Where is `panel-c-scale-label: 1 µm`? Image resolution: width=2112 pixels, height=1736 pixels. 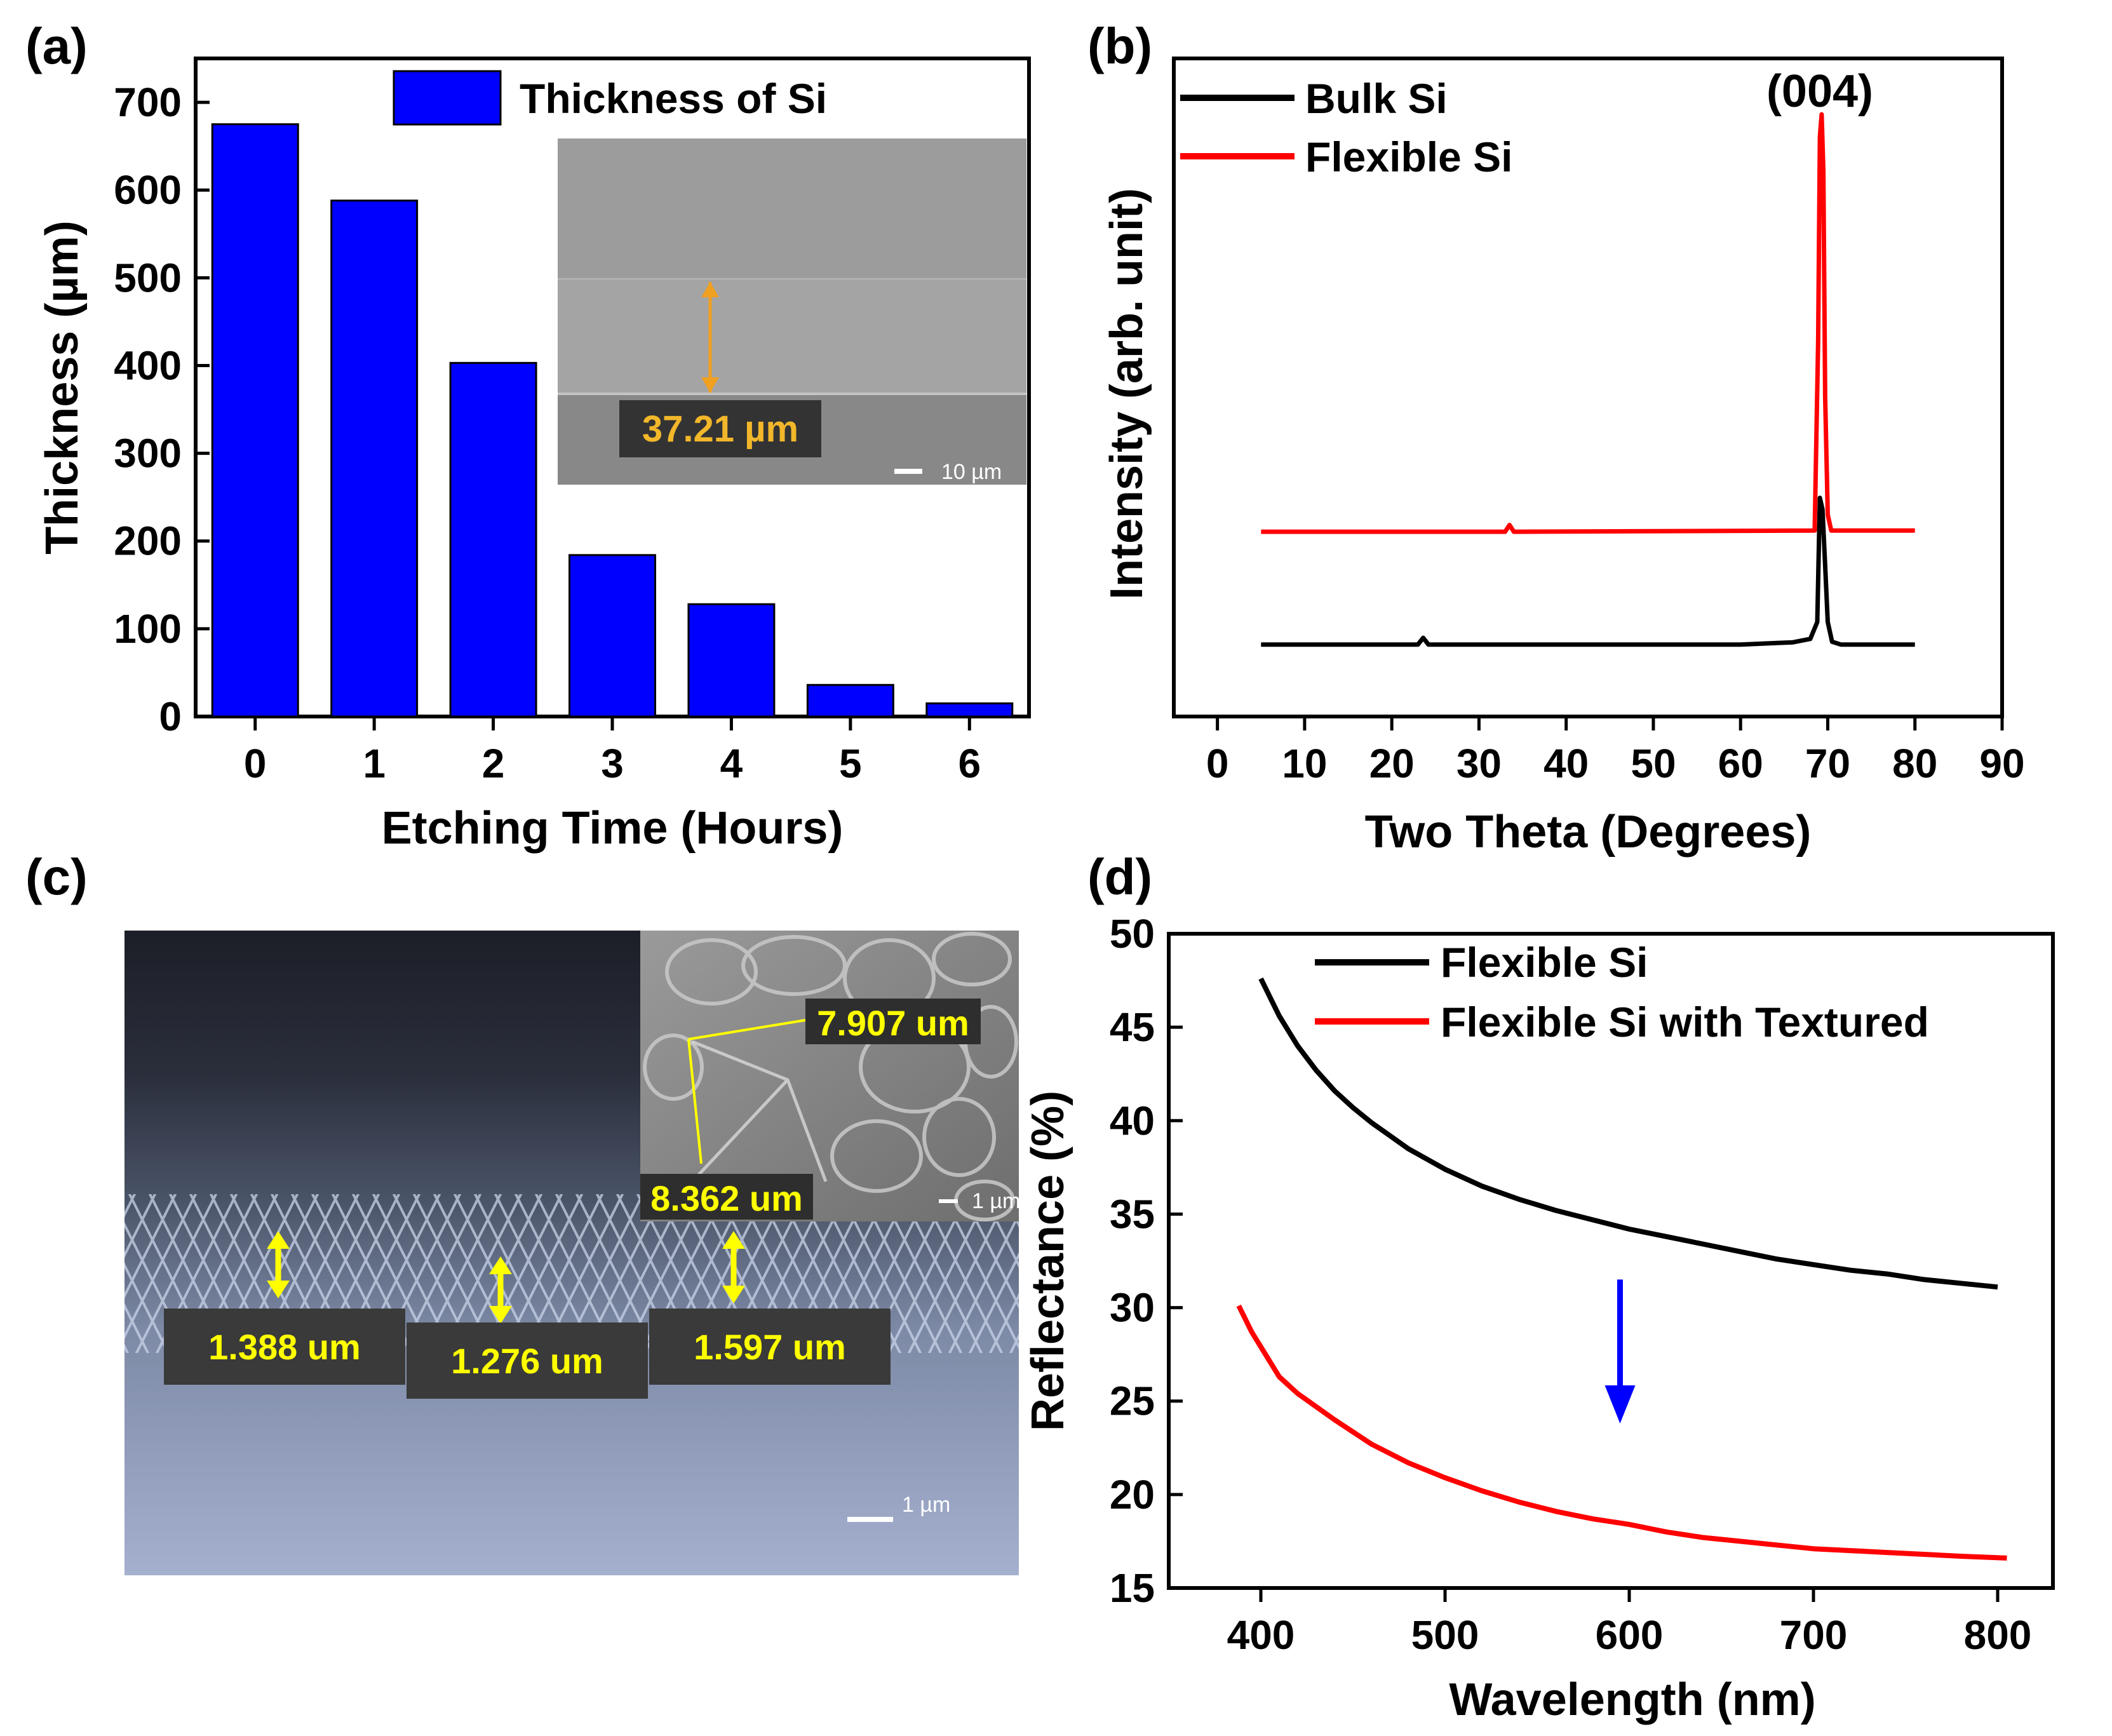 panel-c-scale-label: 1 µm is located at coordinates (926, 1505).